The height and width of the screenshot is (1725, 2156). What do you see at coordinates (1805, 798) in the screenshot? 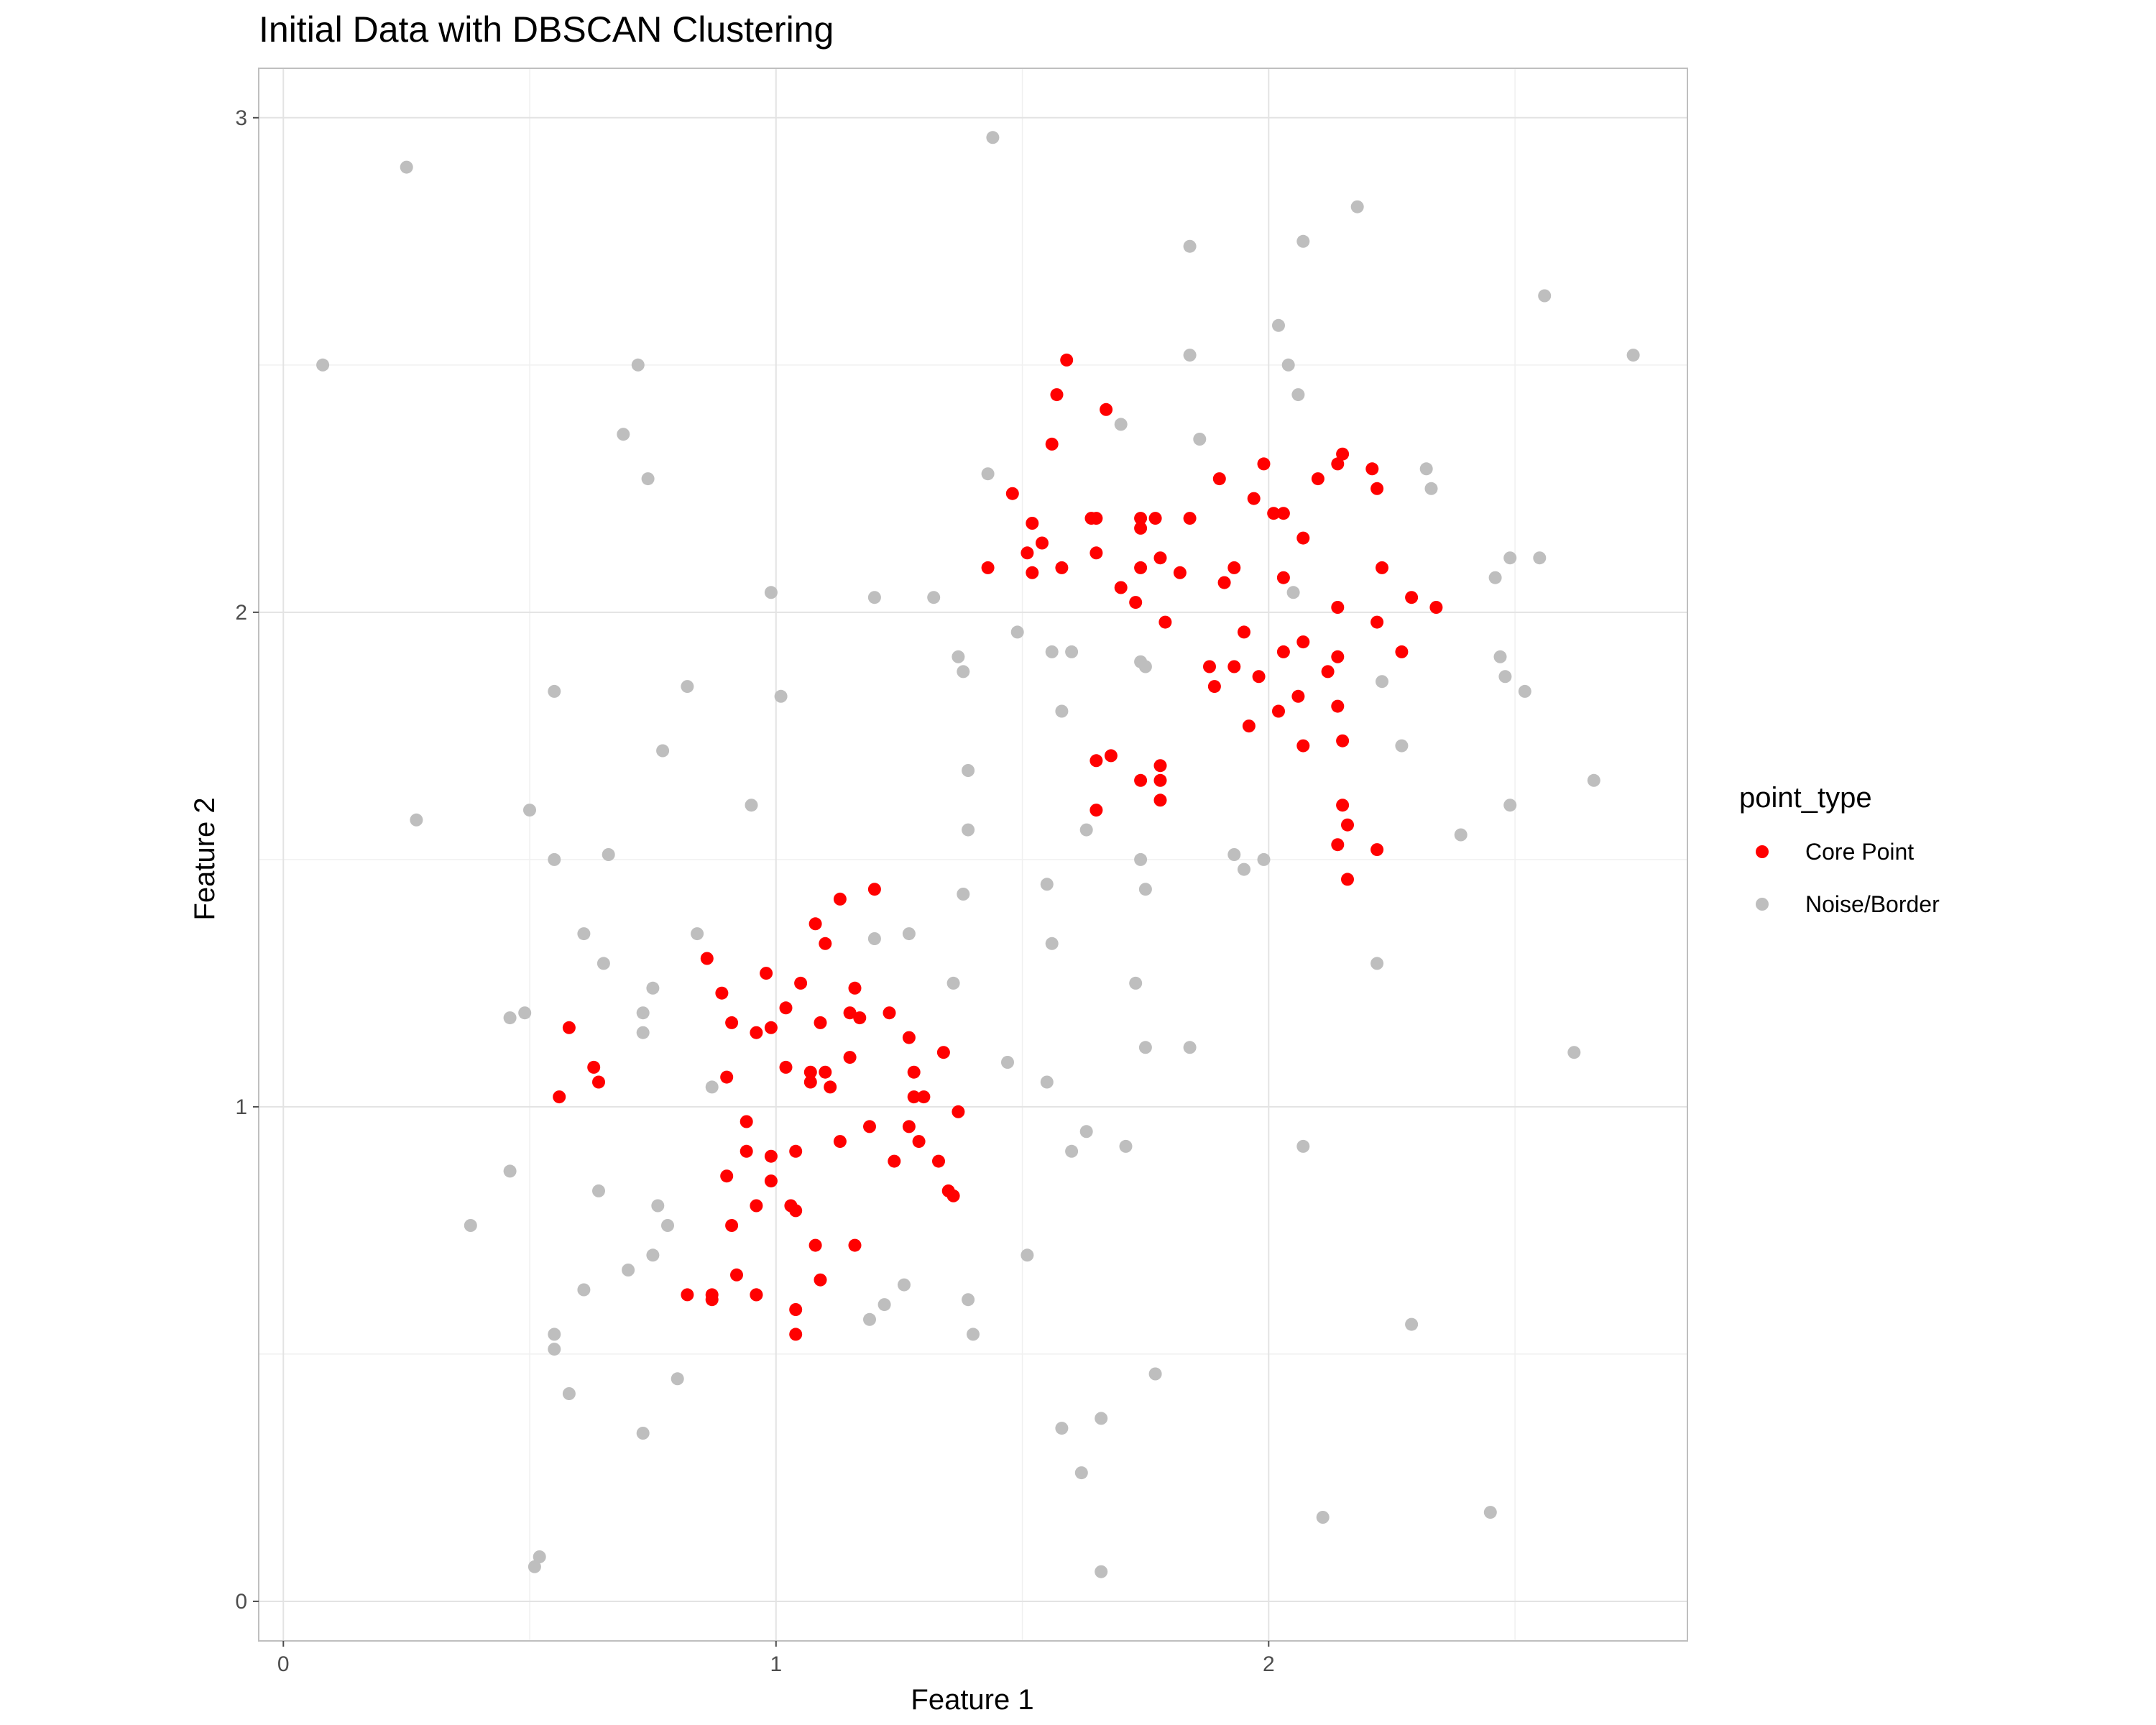
I see `legend-title: point_type` at bounding box center [1805, 798].